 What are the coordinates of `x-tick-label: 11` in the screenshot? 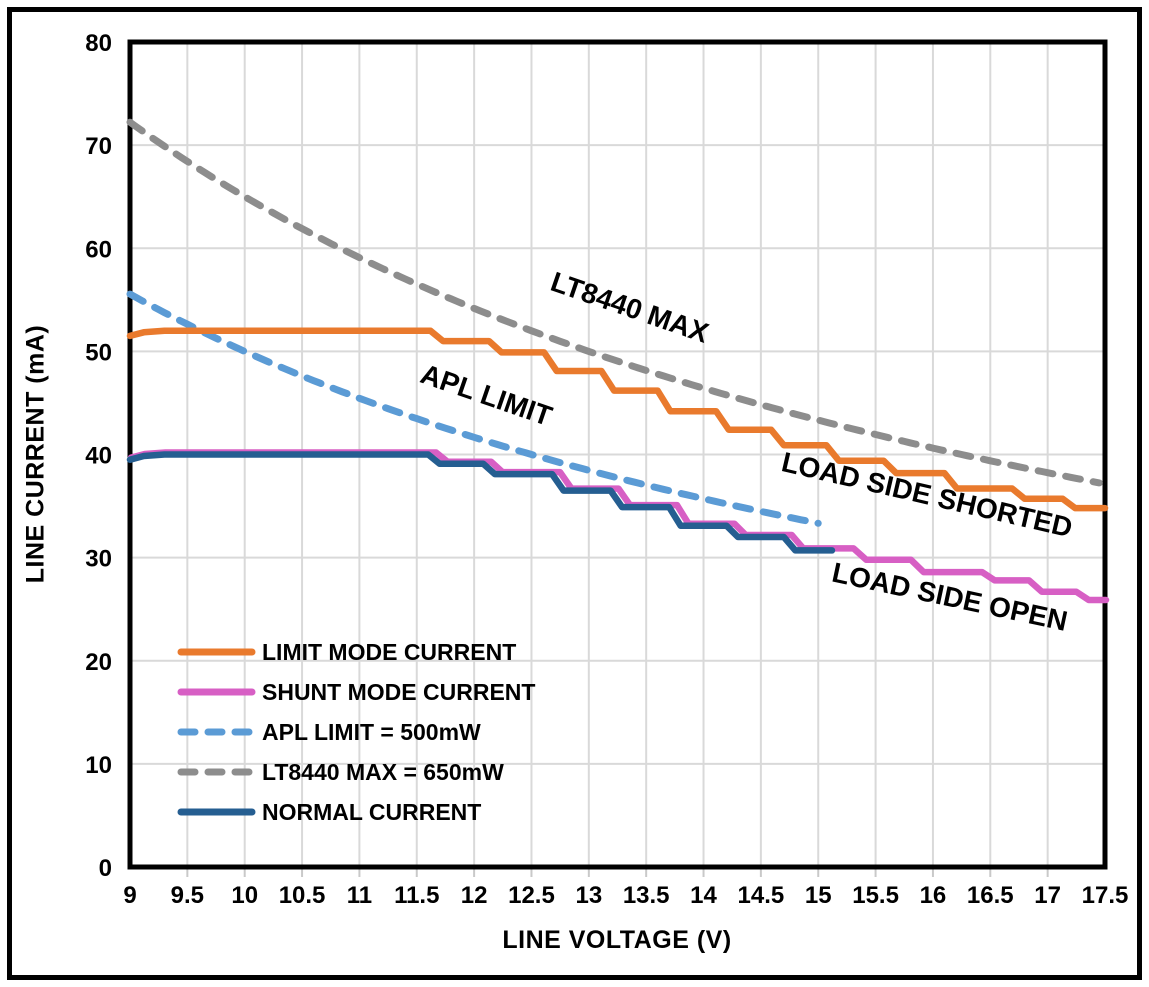 It's located at (359, 895).